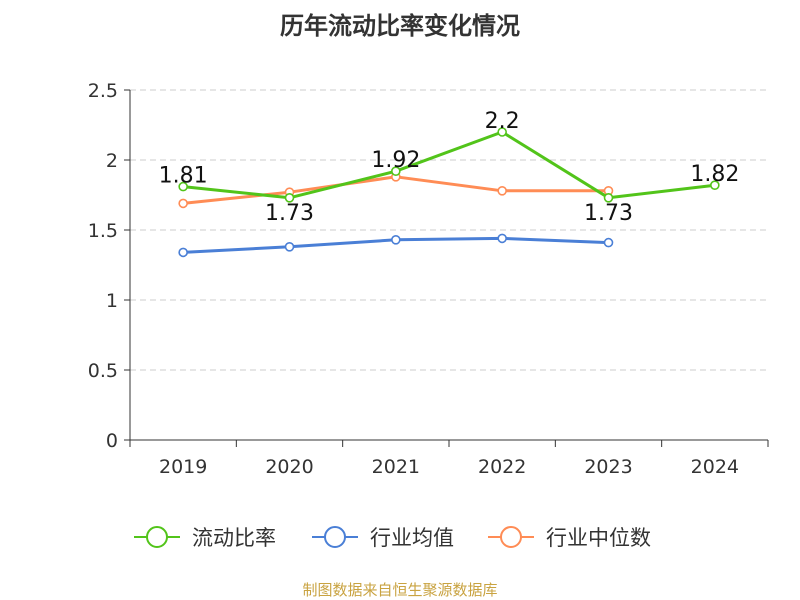 This screenshot has width=800, height=600. Describe the element at coordinates (103, 91) in the screenshot. I see `y-tick-label: 2.5` at that location.